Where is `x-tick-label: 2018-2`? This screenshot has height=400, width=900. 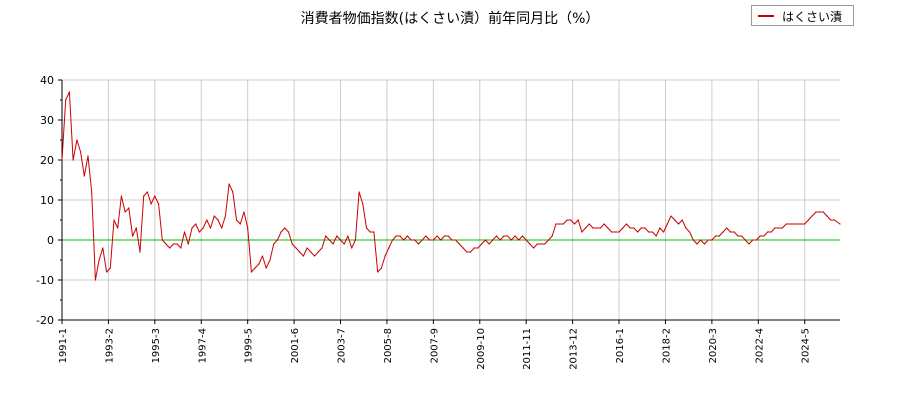 x-tick-label: 2018-2 is located at coordinates (666, 345).